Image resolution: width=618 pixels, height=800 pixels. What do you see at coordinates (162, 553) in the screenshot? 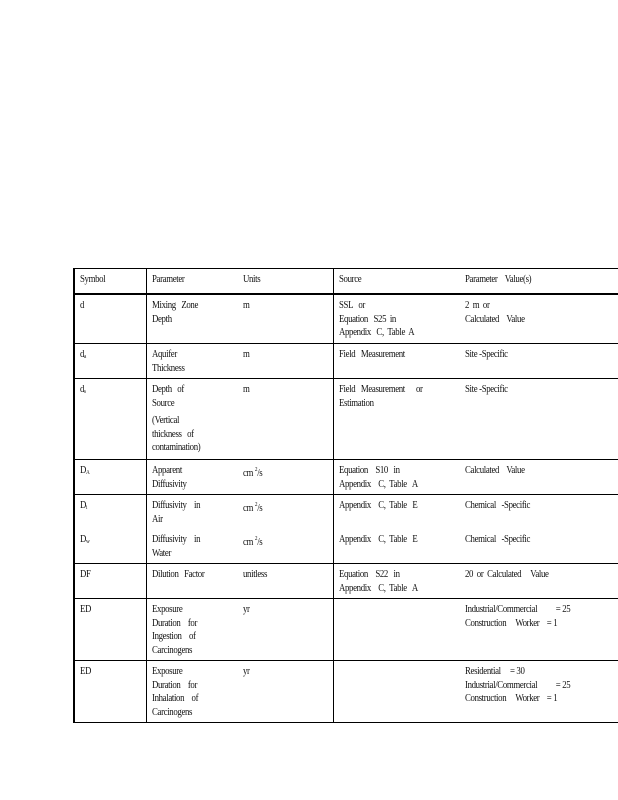
I see `parameter-line: Water` at bounding box center [162, 553].